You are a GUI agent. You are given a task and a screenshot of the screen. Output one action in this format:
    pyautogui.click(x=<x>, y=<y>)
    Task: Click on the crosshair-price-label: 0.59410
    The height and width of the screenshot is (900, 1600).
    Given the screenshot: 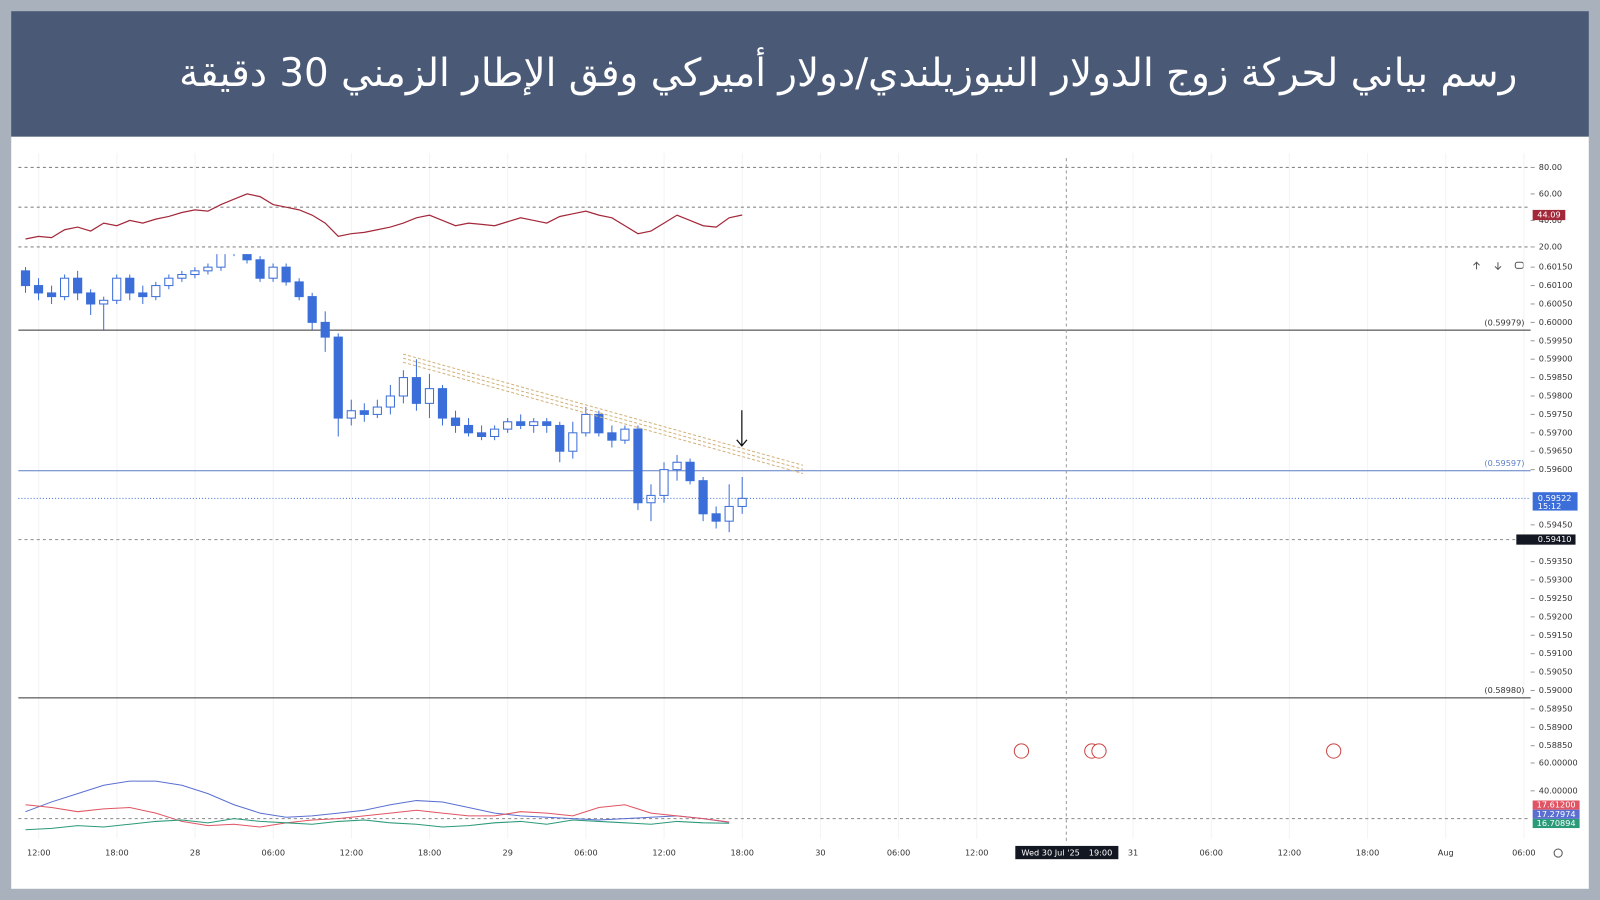 What is the action you would take?
    pyautogui.click(x=1555, y=539)
    